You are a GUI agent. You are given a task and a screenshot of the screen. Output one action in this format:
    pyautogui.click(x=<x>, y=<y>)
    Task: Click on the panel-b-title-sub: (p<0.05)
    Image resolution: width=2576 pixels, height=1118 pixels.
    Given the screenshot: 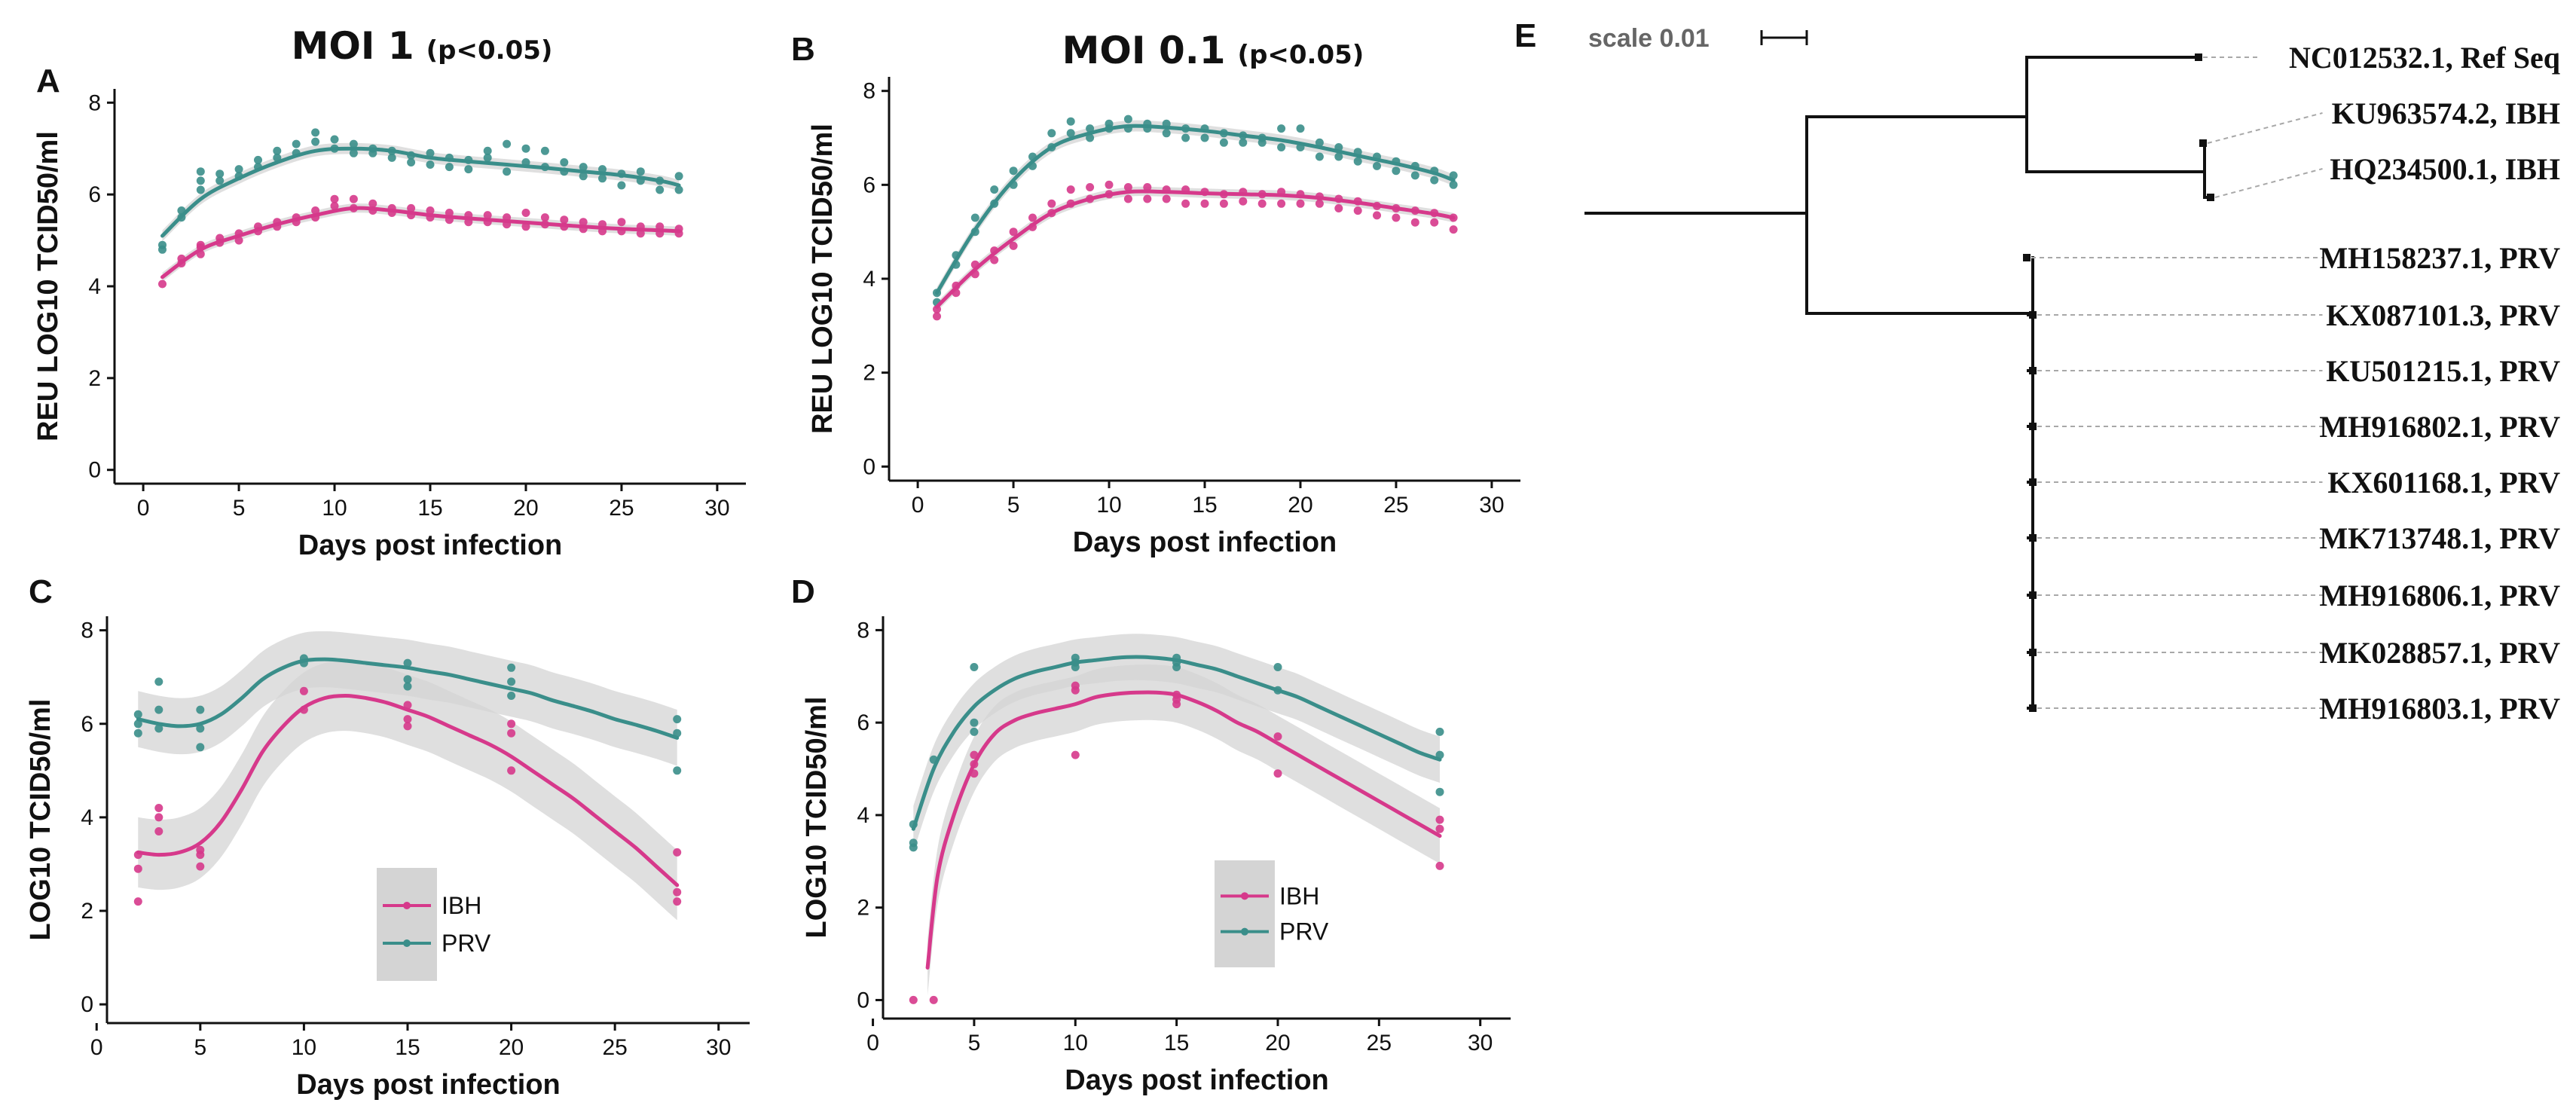 What is the action you would take?
    pyautogui.click(x=1301, y=55)
    